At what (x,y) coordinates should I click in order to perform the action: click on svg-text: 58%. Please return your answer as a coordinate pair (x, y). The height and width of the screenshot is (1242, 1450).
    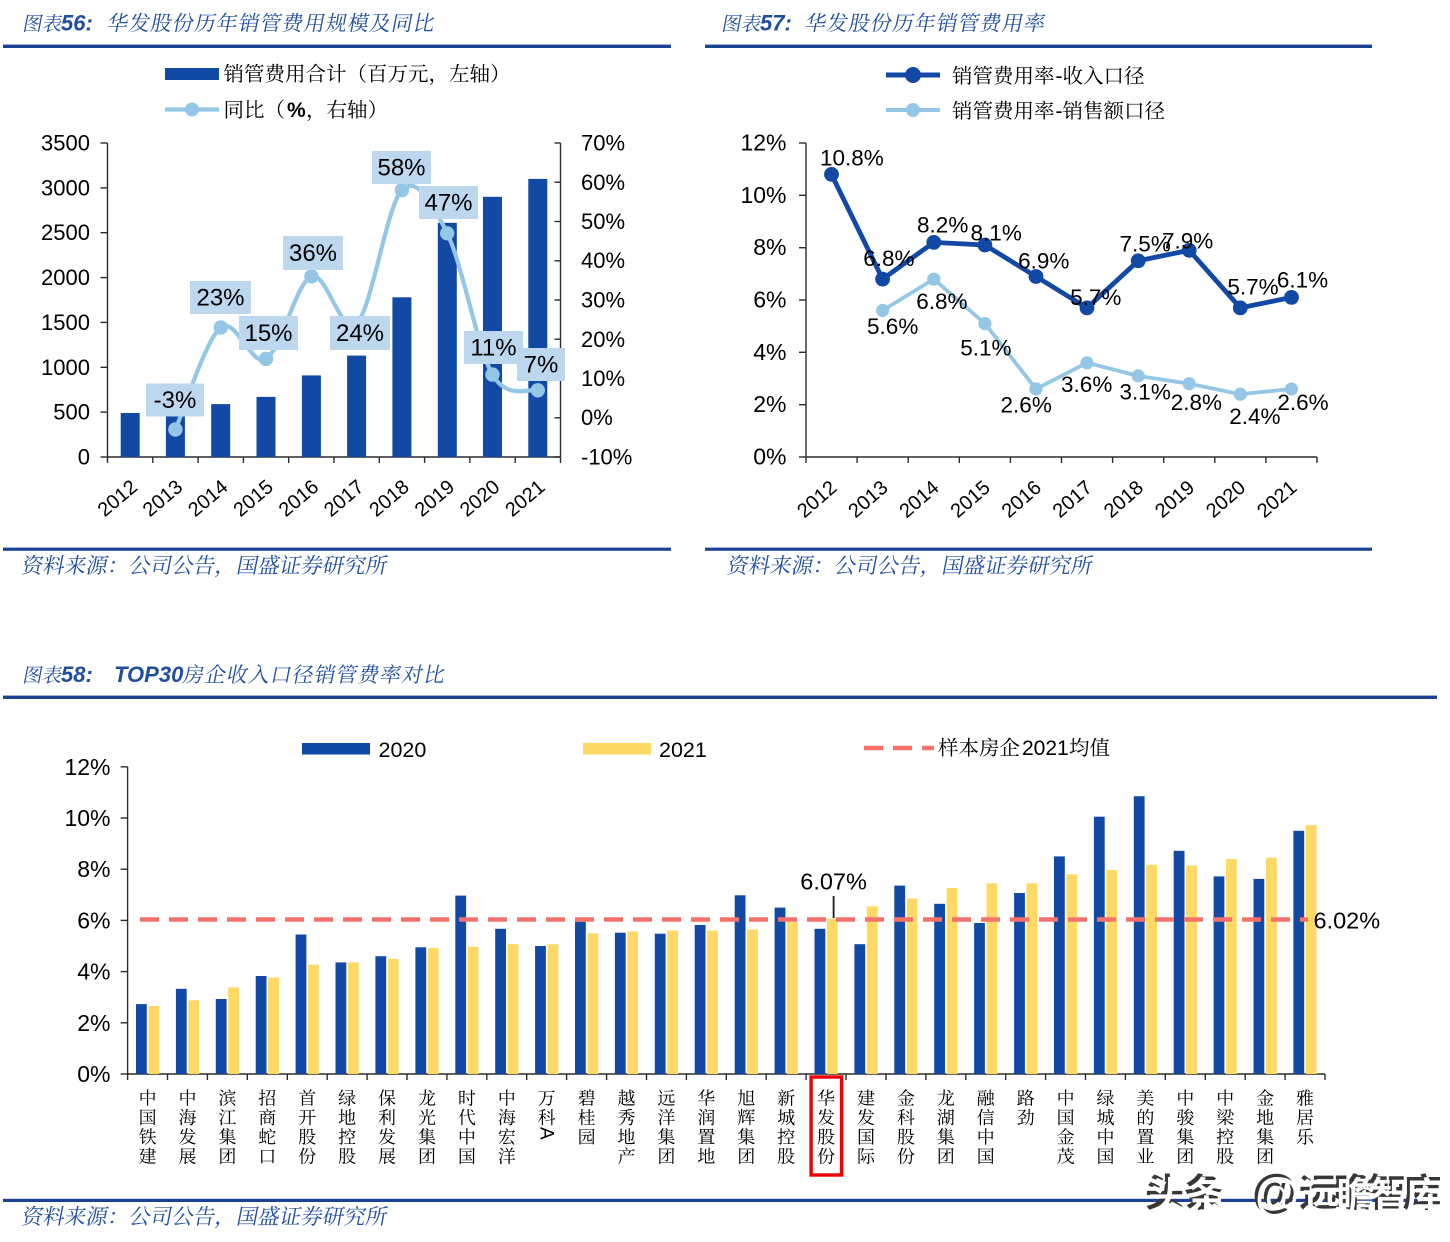
    Looking at the image, I should click on (401, 168).